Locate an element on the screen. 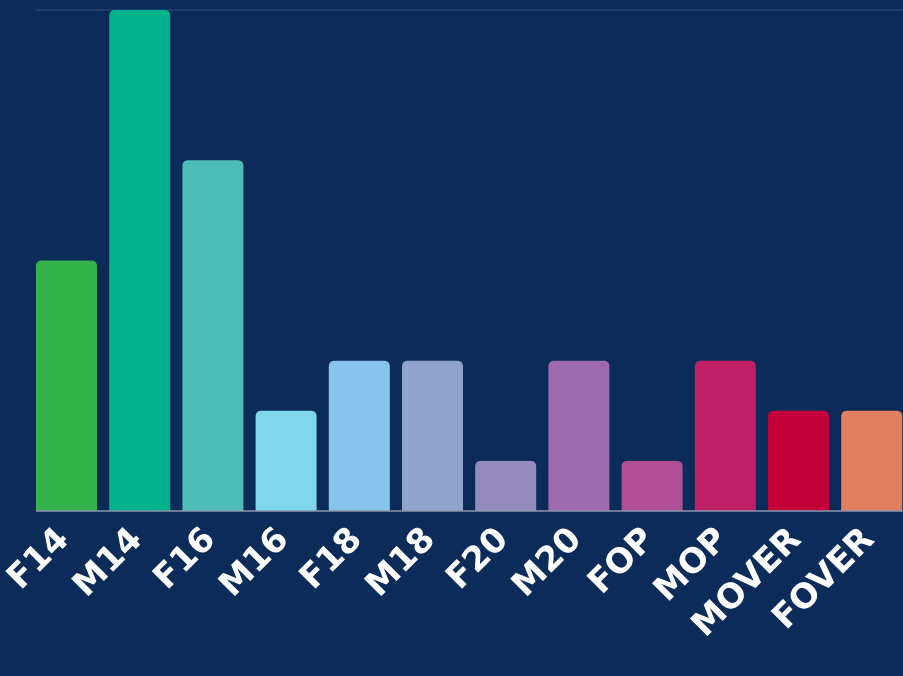  bar-fover is located at coordinates (872, 460).